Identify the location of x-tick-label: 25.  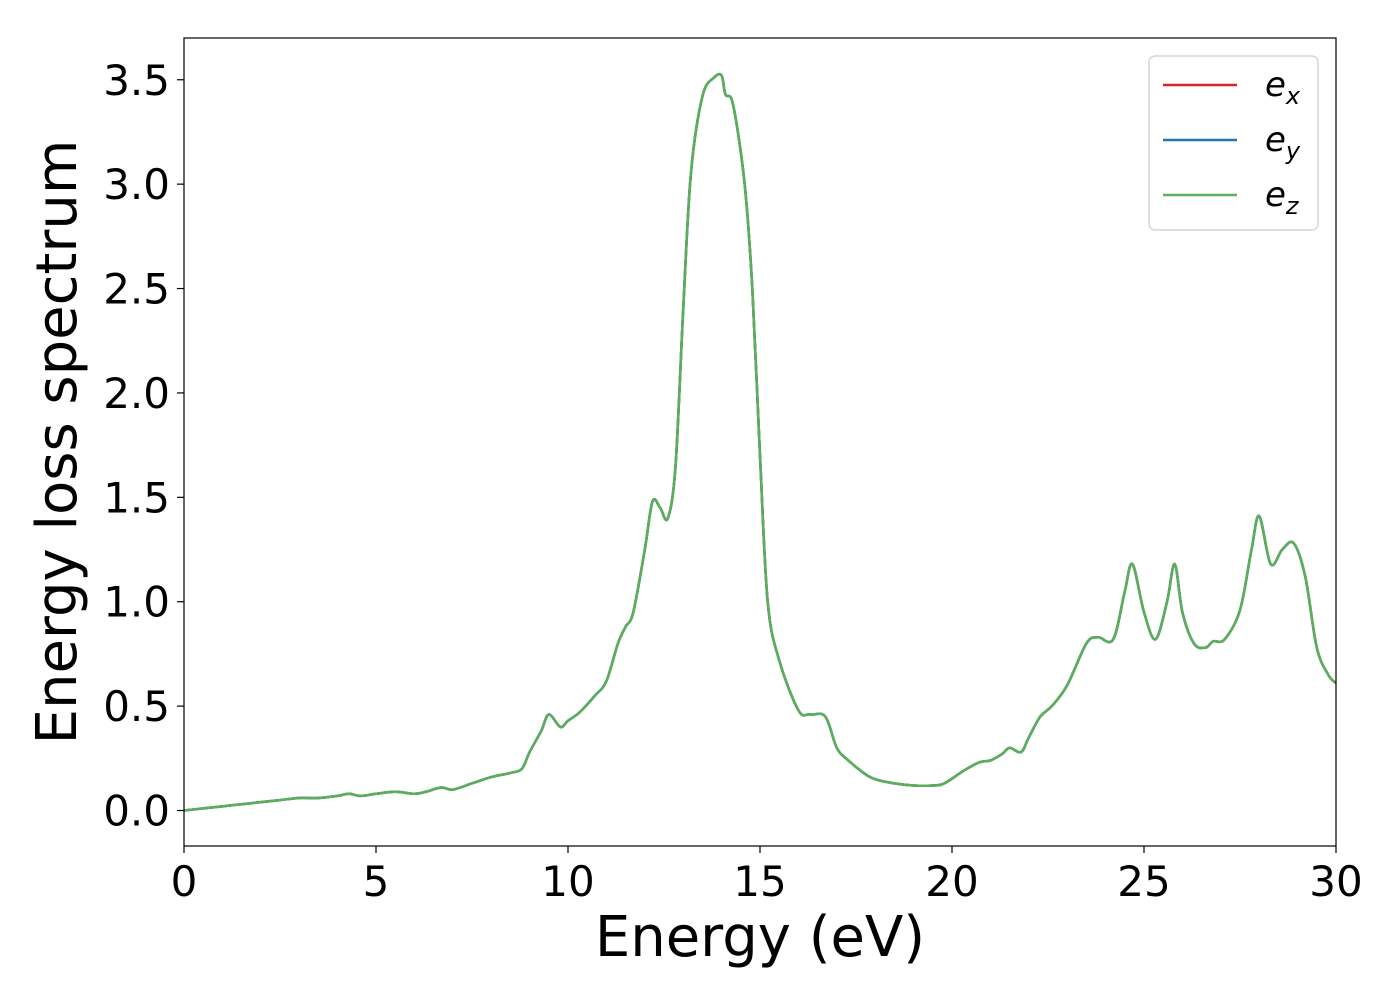
(1143, 881).